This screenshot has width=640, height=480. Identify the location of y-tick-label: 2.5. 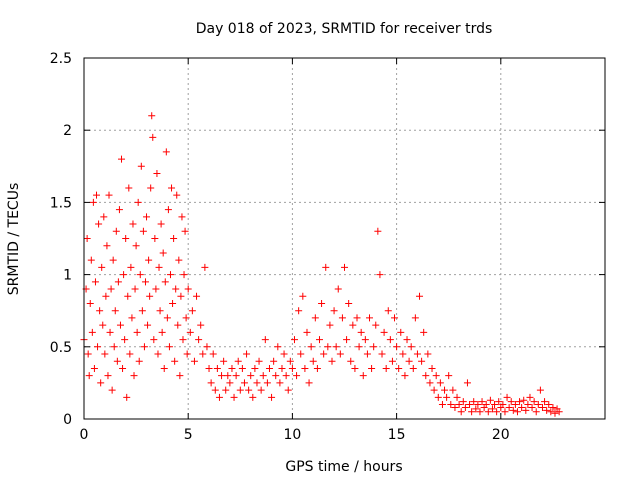
(61, 59).